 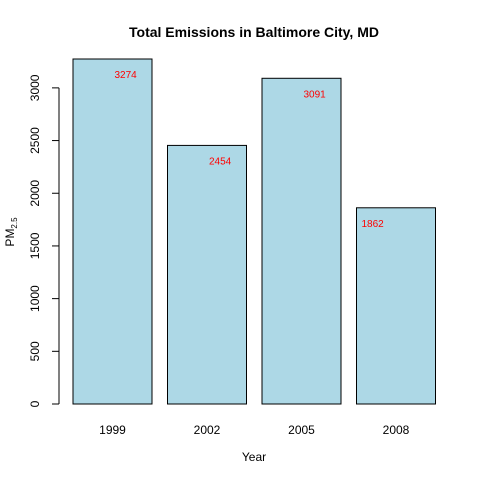 I want to click on y-tick-label: 1000, so click(x=35, y=298).